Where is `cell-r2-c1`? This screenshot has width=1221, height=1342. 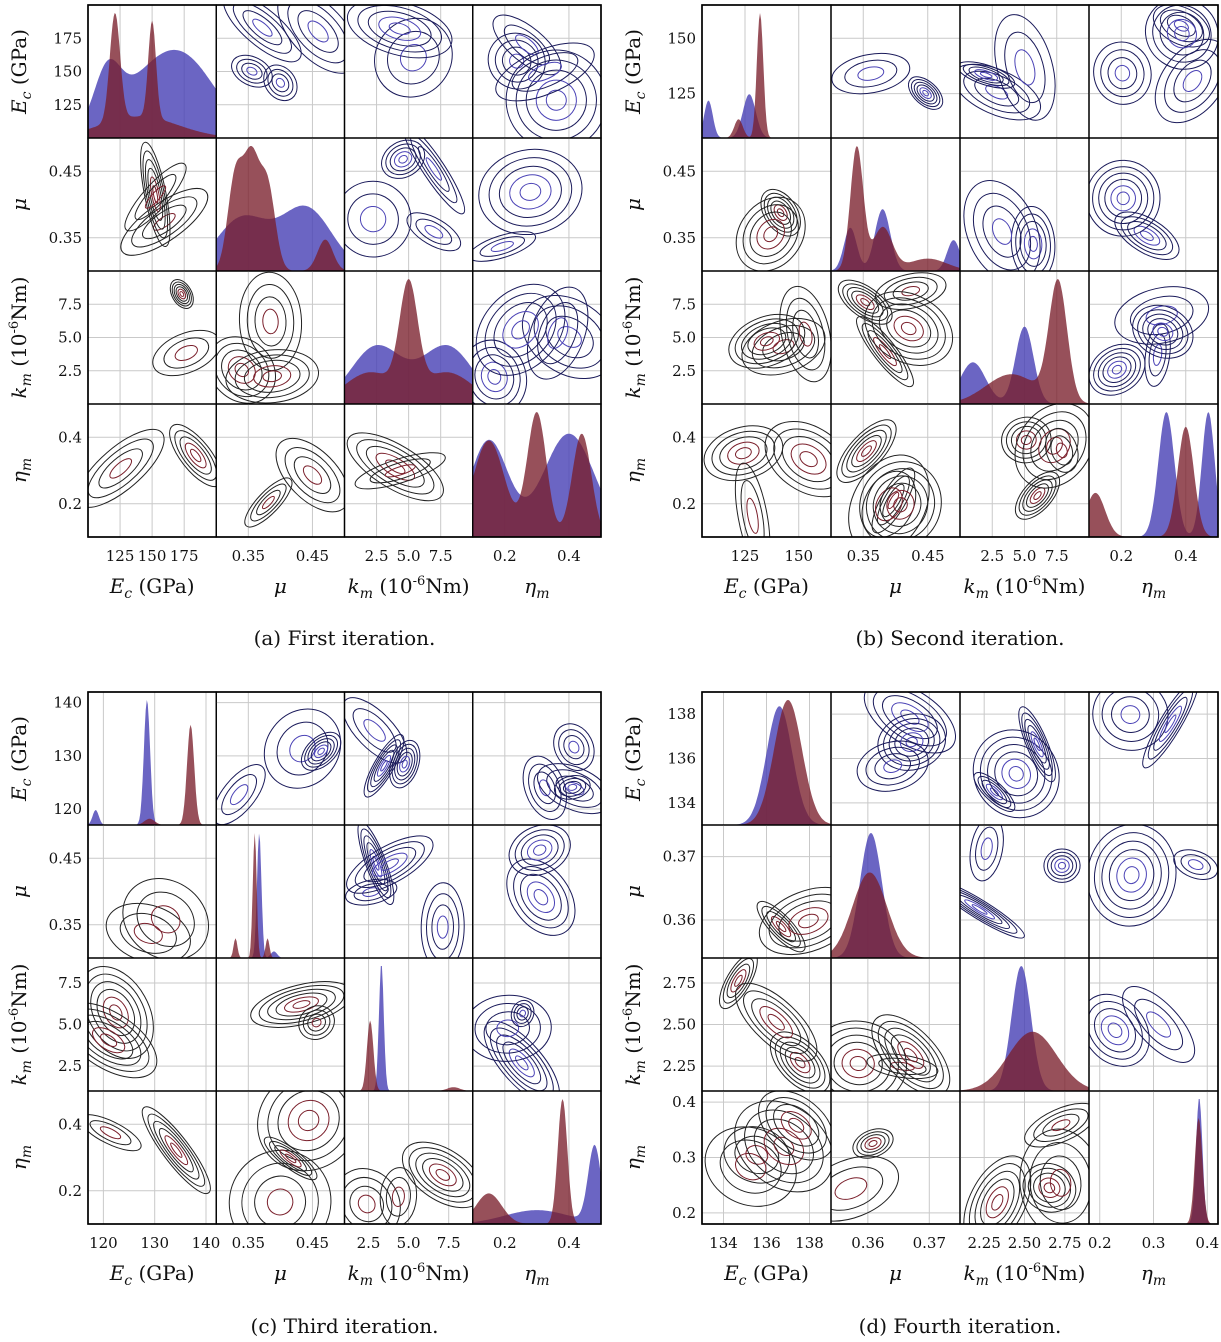
cell-r2-c1 is located at coordinates (280, 1024).